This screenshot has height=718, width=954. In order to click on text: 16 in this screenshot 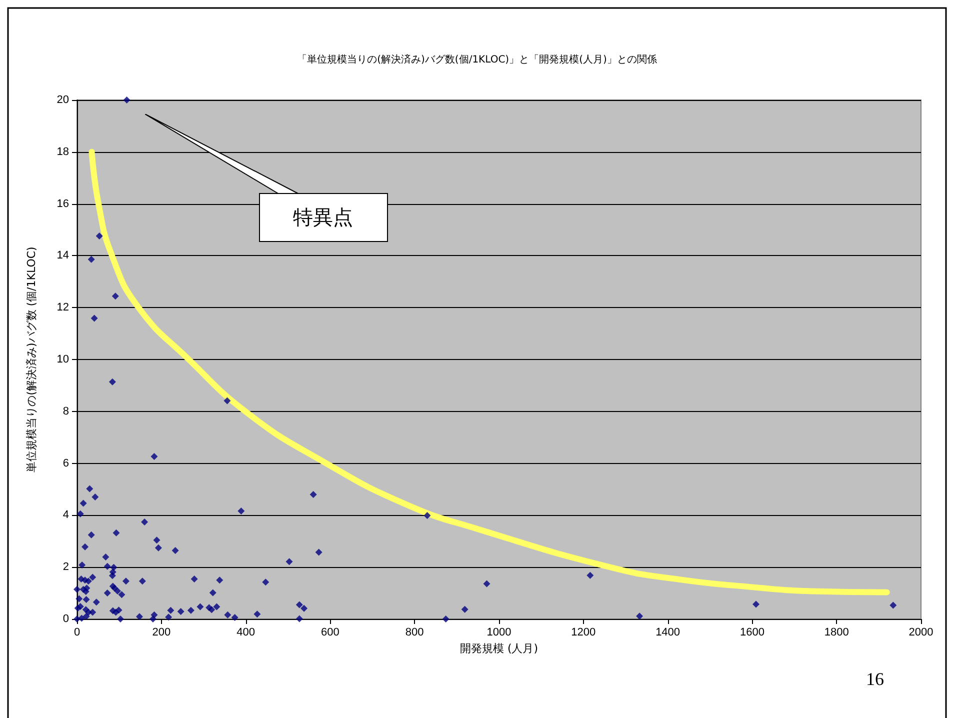, I will do `click(875, 679)`.